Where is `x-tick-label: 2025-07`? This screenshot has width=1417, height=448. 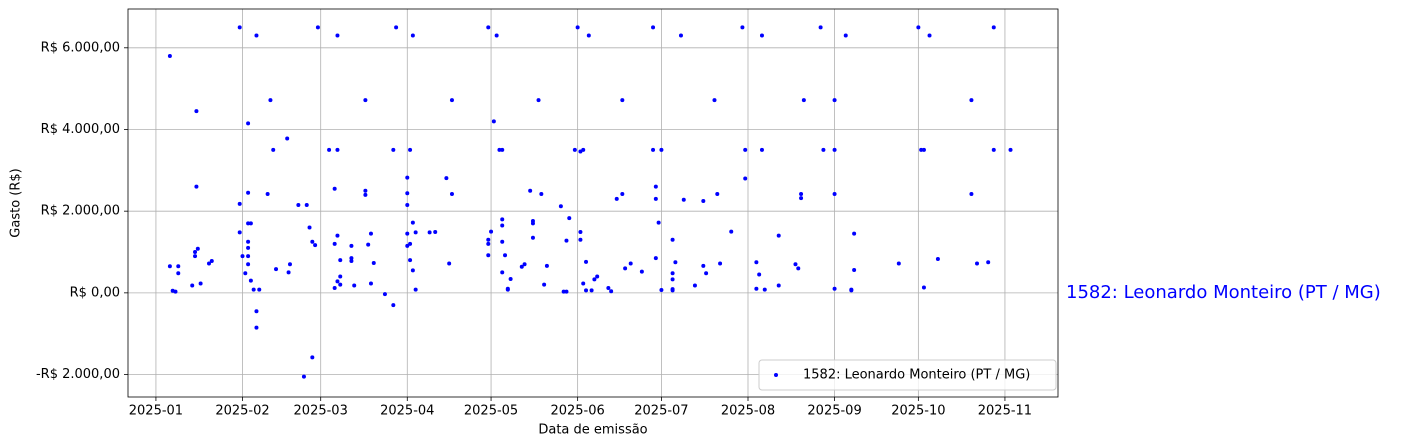
x-tick-label: 2025-07 is located at coordinates (661, 411).